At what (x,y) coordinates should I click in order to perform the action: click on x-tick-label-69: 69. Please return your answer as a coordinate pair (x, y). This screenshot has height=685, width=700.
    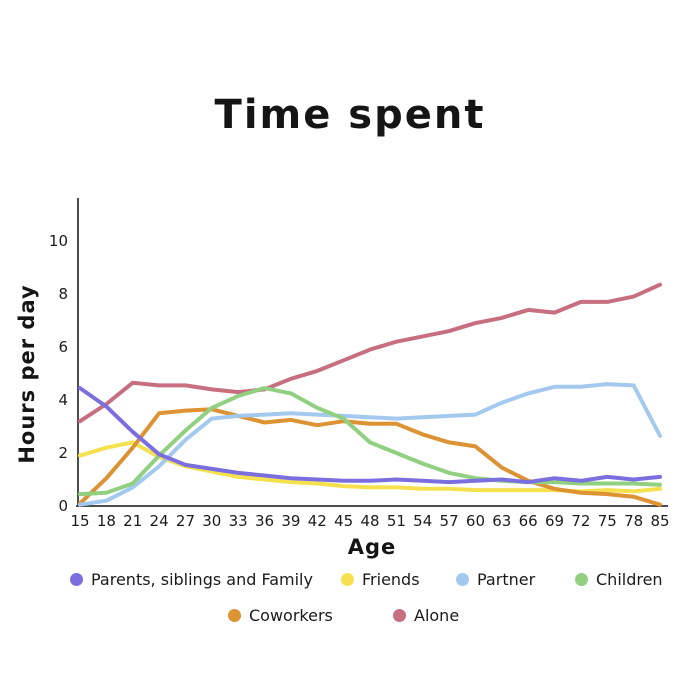
    Looking at the image, I should click on (554, 521).